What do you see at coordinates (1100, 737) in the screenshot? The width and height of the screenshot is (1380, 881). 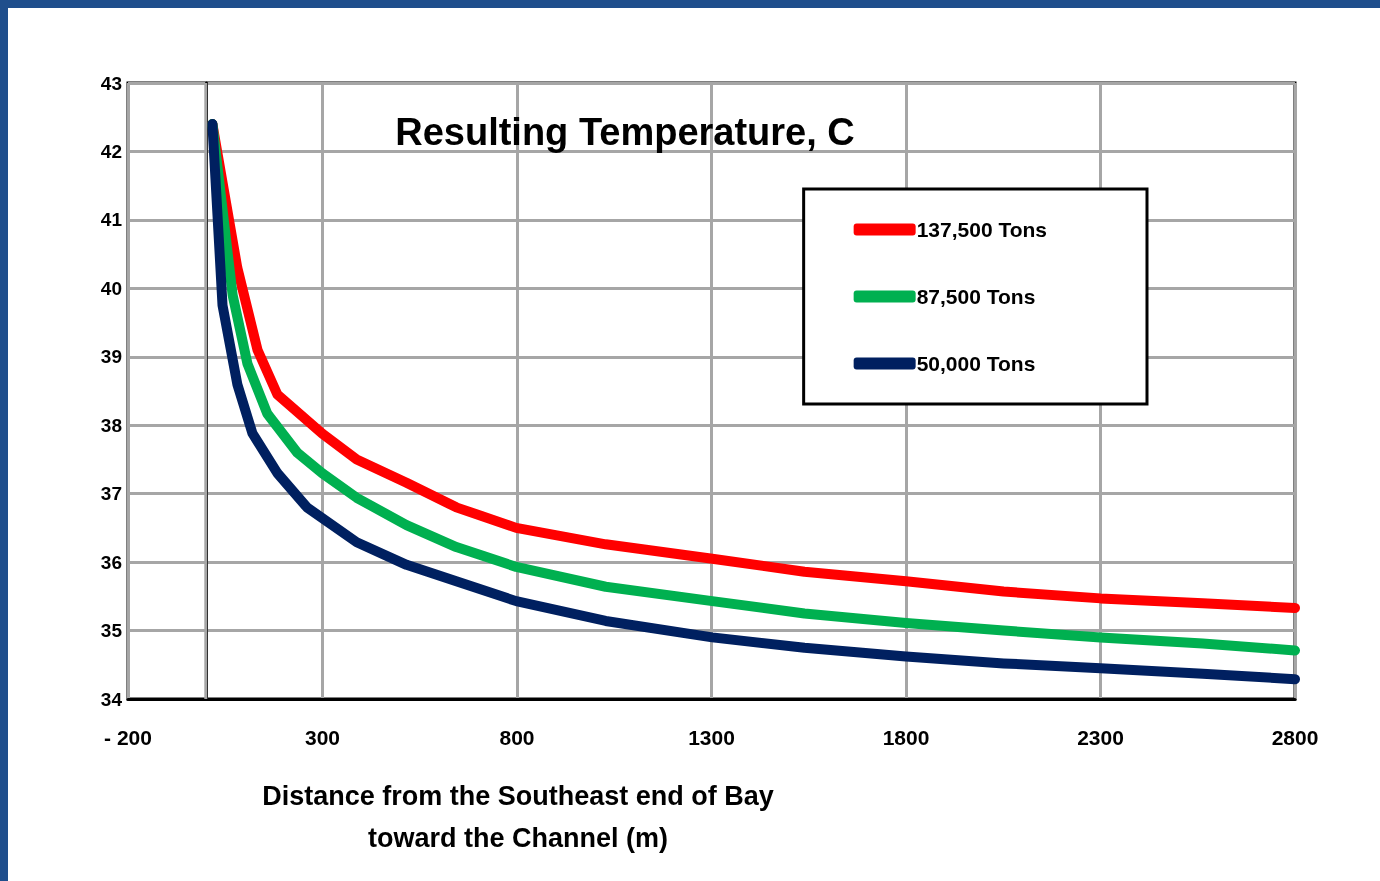 I see `x-tick-label: 2300` at bounding box center [1100, 737].